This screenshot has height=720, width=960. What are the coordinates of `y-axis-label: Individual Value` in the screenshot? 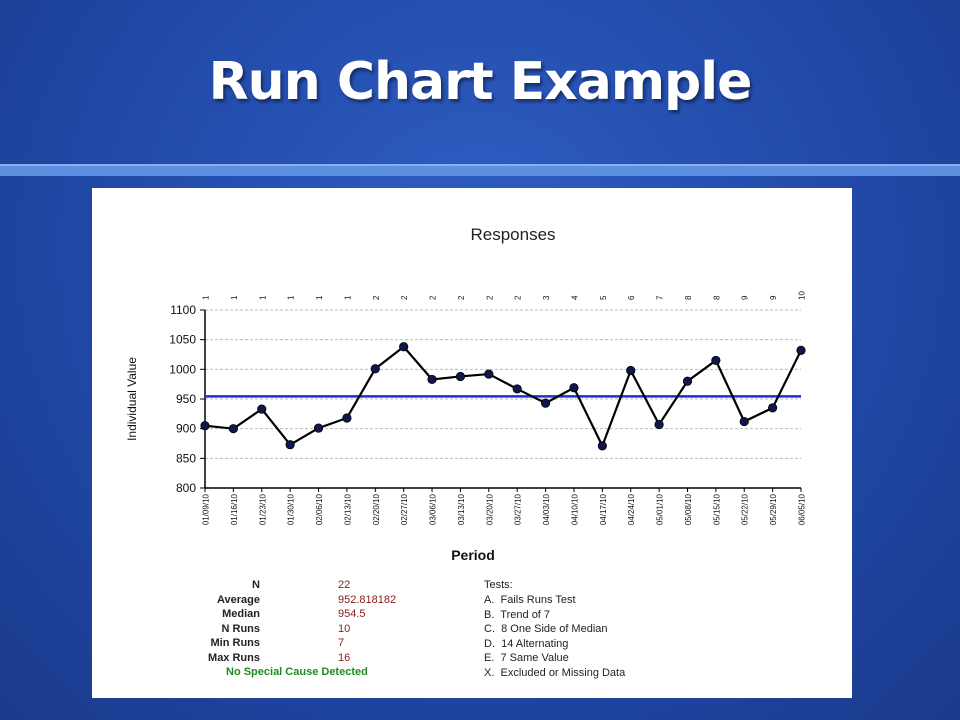 It's located at (132, 399).